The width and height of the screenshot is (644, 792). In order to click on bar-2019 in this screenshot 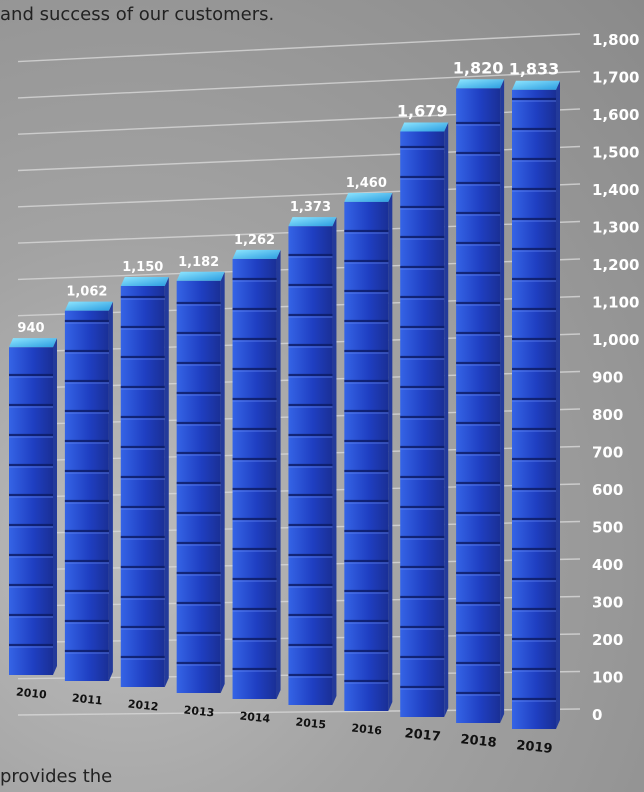, I will do `click(536, 404)`.